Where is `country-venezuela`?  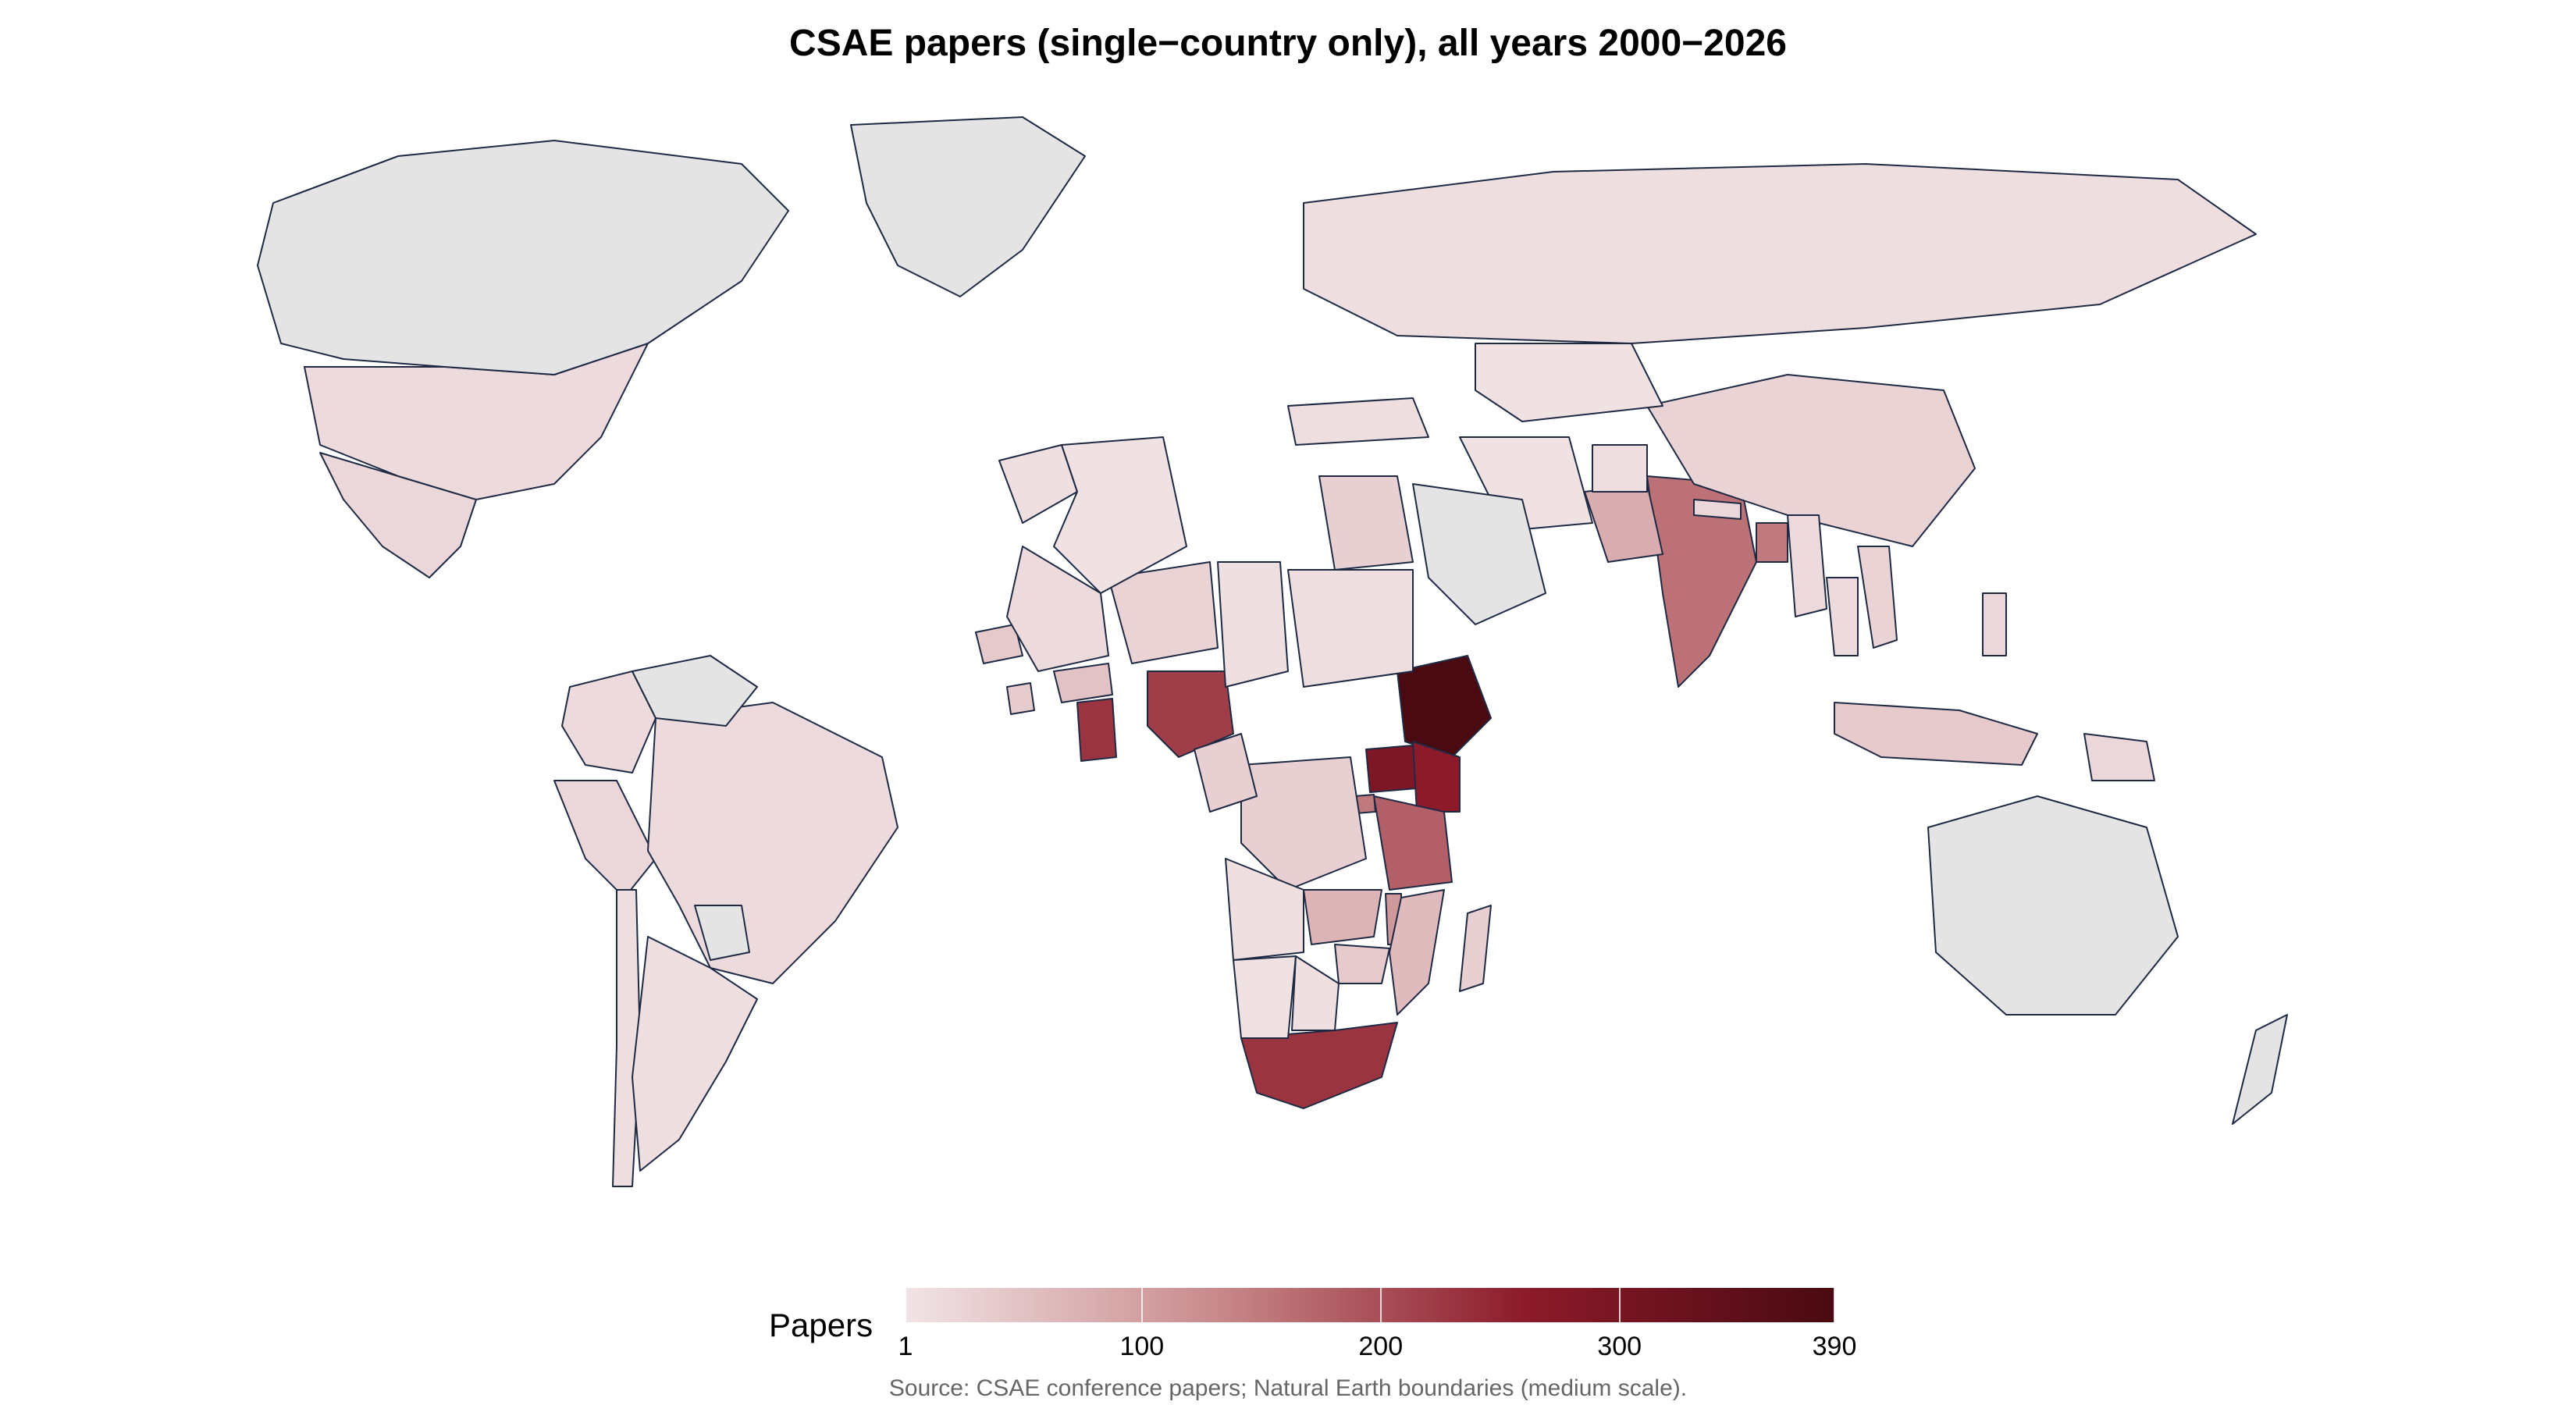 country-venezuela is located at coordinates (695, 691).